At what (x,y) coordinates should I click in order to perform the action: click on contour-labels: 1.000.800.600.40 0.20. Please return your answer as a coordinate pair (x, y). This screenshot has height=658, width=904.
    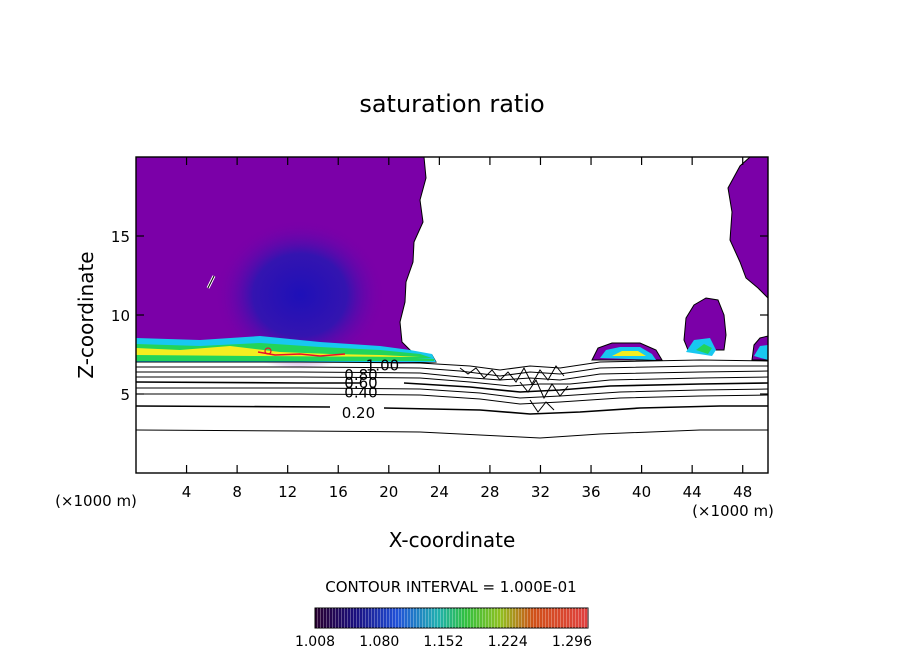
    Looking at the image, I should click on (370, 389).